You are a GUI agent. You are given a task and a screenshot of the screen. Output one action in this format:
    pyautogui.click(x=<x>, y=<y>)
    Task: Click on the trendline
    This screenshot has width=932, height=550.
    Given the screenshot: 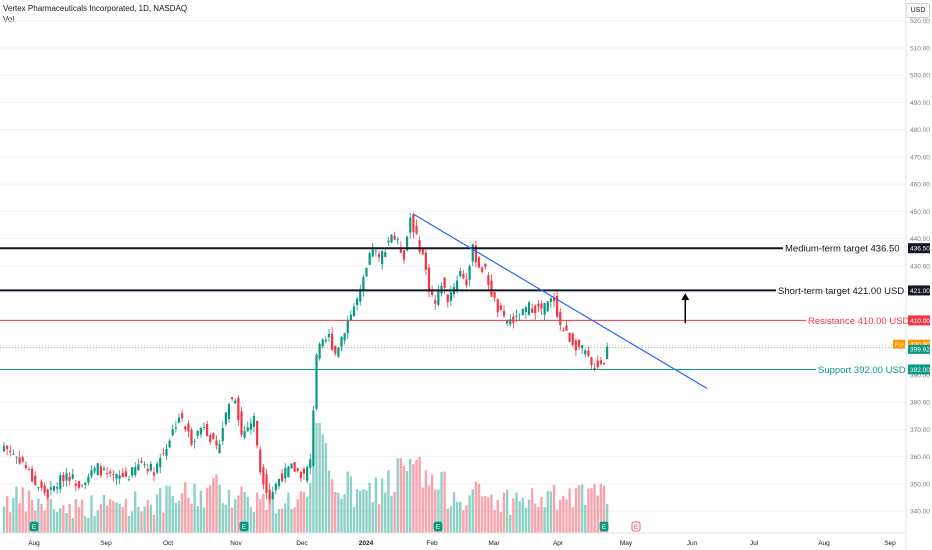 What is the action you would take?
    pyautogui.click(x=560, y=301)
    